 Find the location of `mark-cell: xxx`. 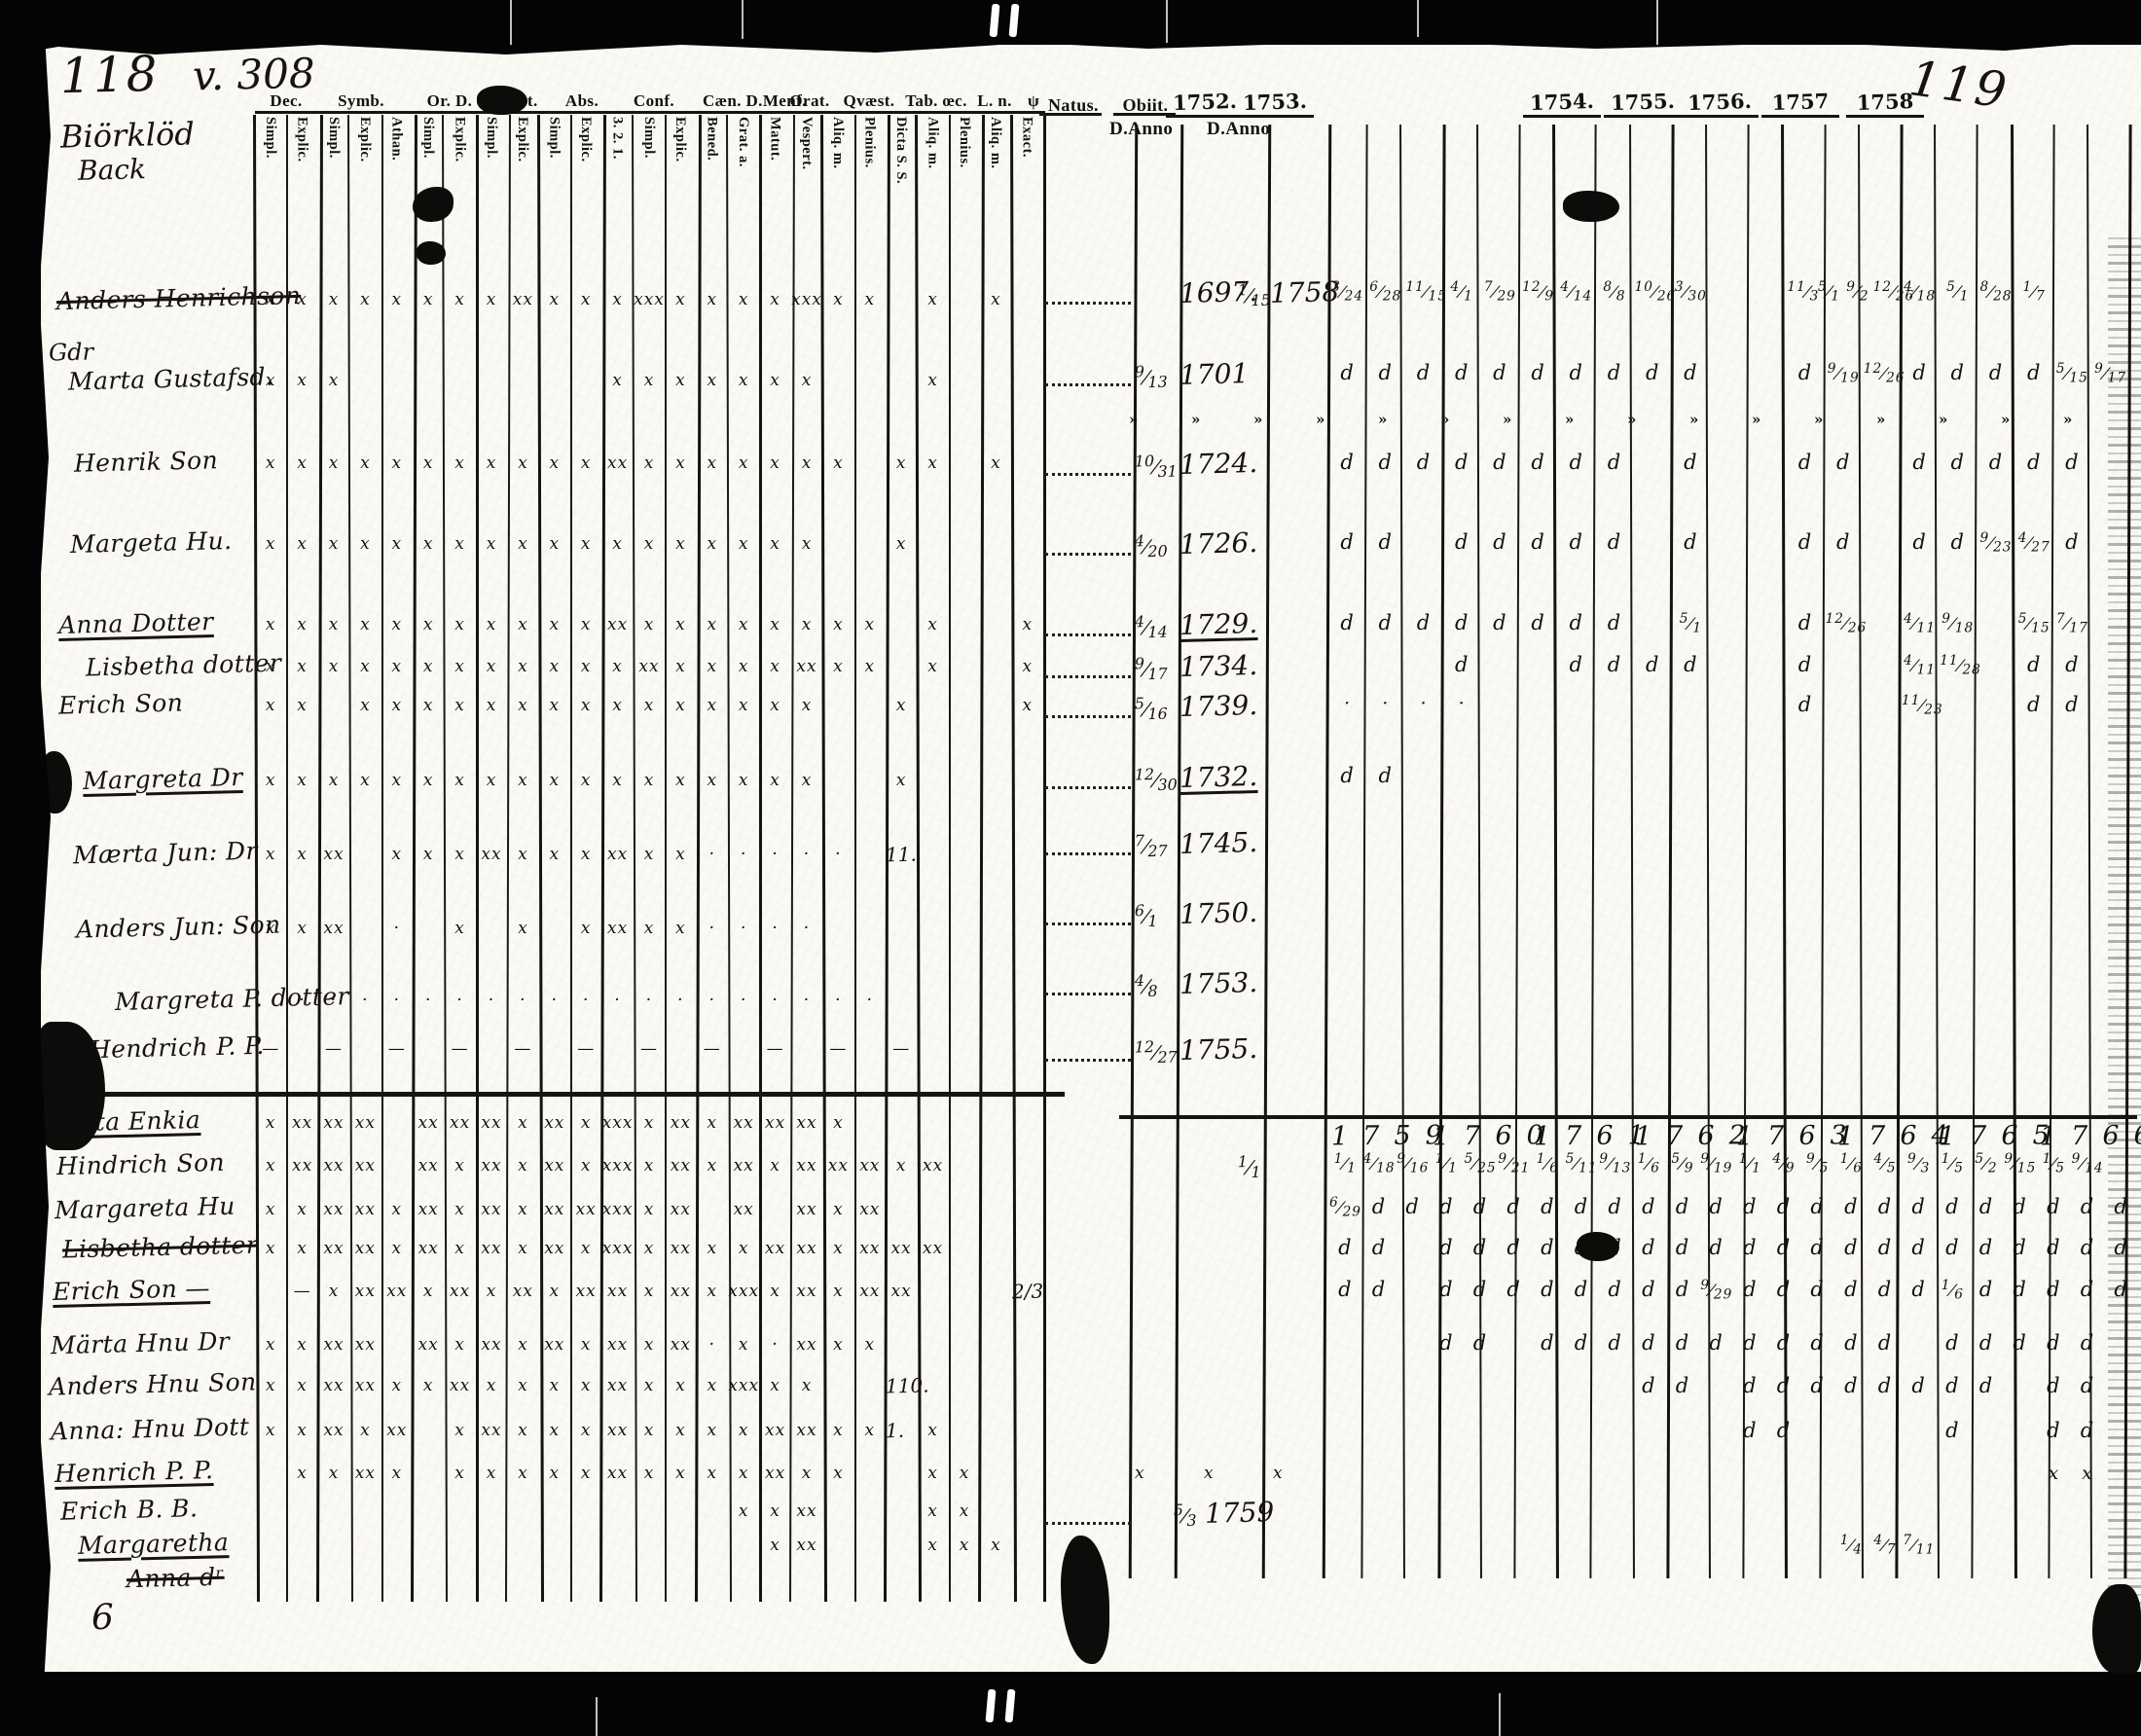

mark-cell: xxx is located at coordinates (744, 1386).